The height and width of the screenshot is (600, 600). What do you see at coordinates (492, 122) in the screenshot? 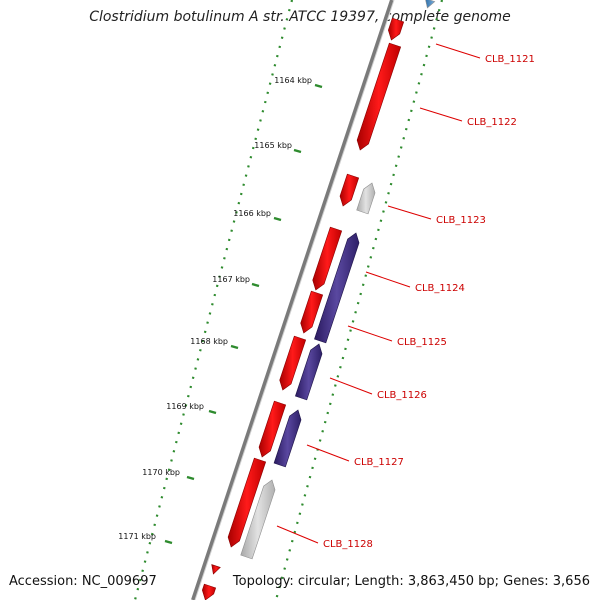
I see `gene-label: CLB_1122` at bounding box center [492, 122].